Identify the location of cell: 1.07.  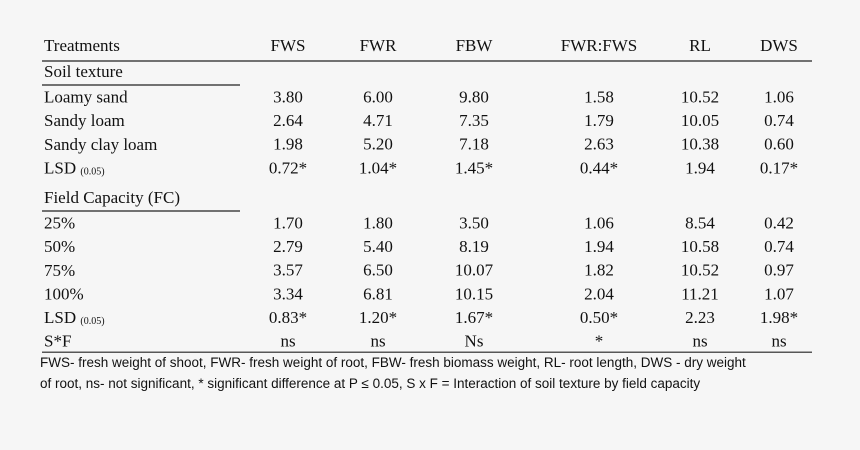
(779, 293).